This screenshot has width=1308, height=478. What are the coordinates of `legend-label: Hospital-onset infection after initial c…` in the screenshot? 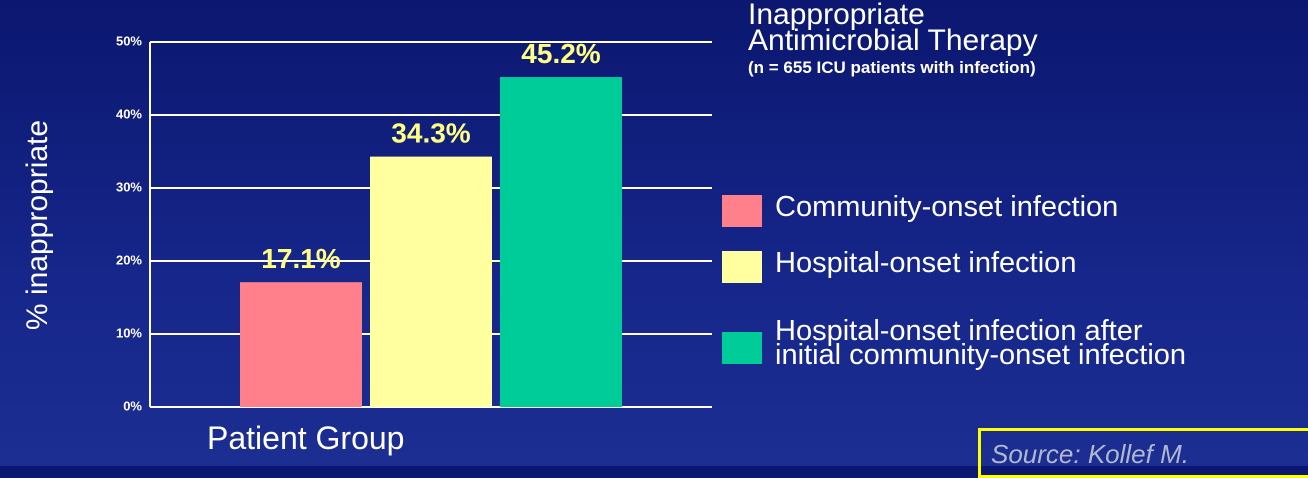 It's located at (981, 343).